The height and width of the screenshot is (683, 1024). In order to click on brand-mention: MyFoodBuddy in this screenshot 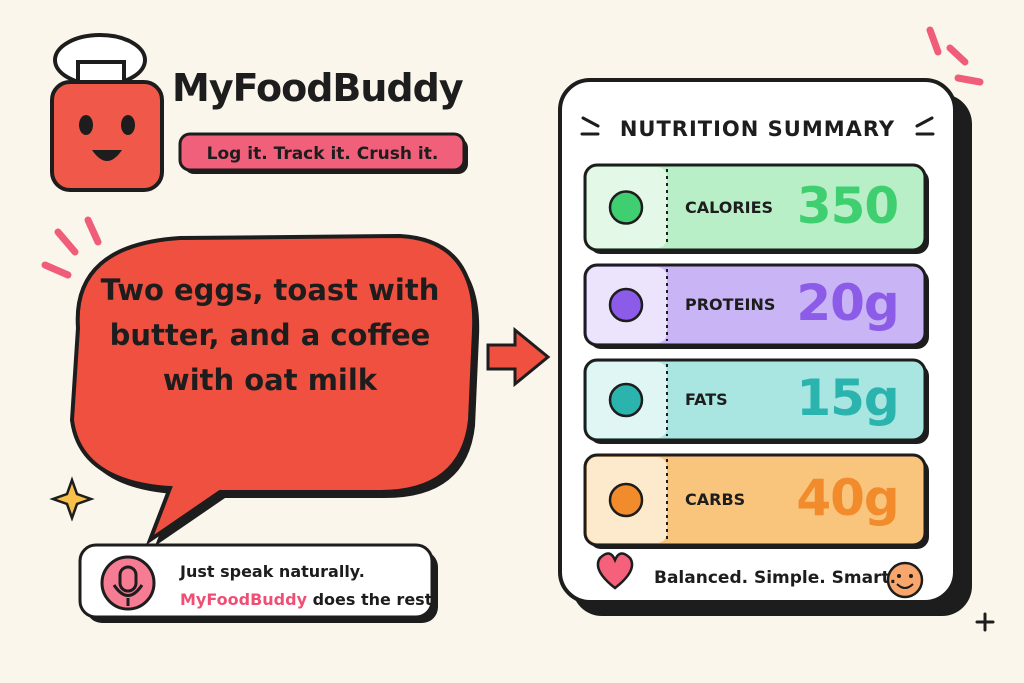, I will do `click(243, 599)`.